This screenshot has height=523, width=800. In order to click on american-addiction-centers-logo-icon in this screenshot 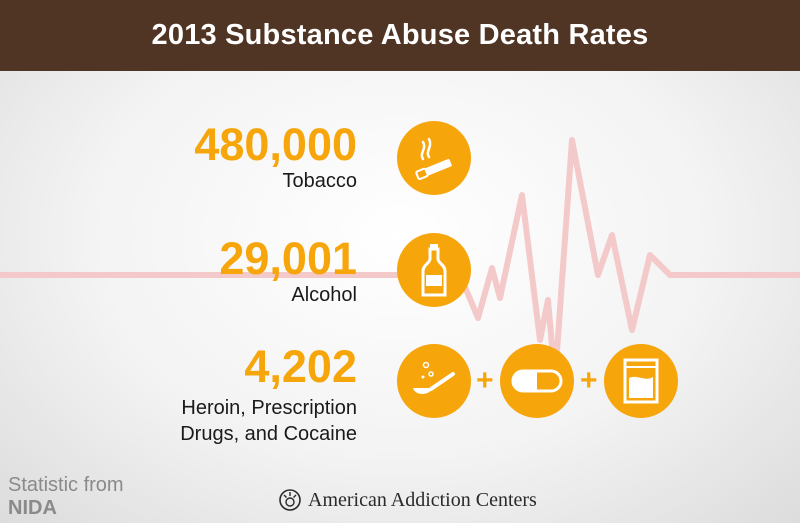, I will do `click(290, 500)`.